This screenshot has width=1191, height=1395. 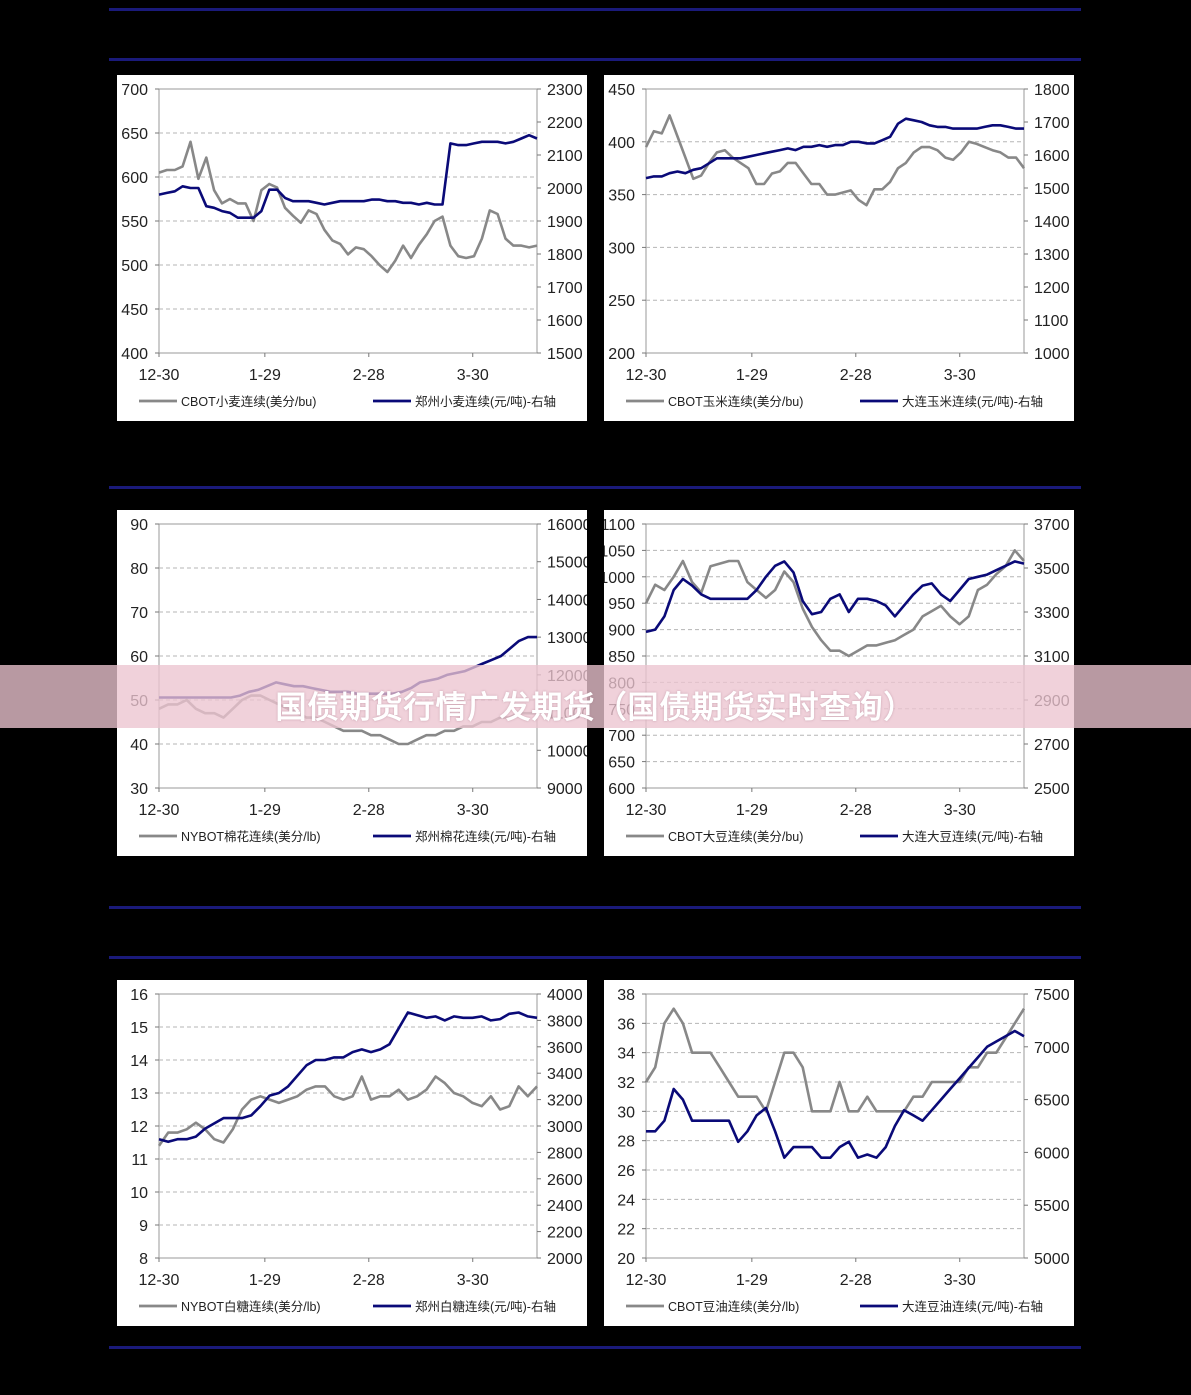 I want to click on legend-label: CBOT大豆连续(美分/bu), so click(x=735, y=836).